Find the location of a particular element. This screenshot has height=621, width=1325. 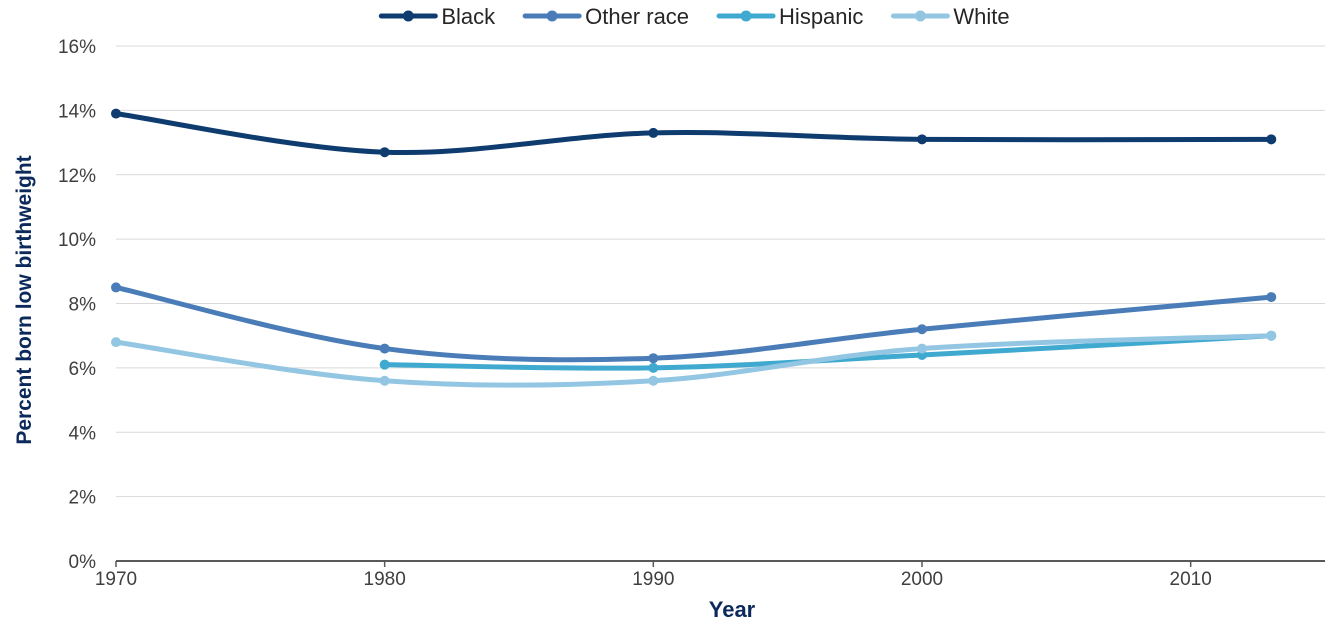

x-axis-title: Year is located at coordinates (732, 609).